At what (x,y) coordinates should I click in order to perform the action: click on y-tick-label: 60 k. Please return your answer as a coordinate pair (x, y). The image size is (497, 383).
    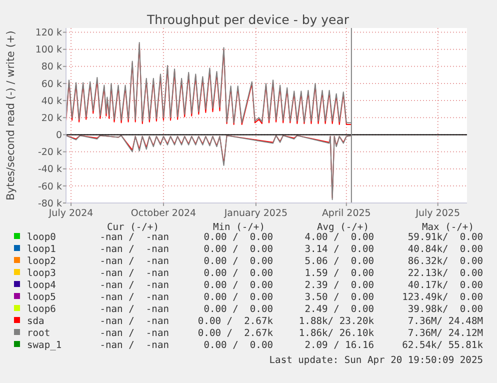
    Looking at the image, I should click on (51, 84).